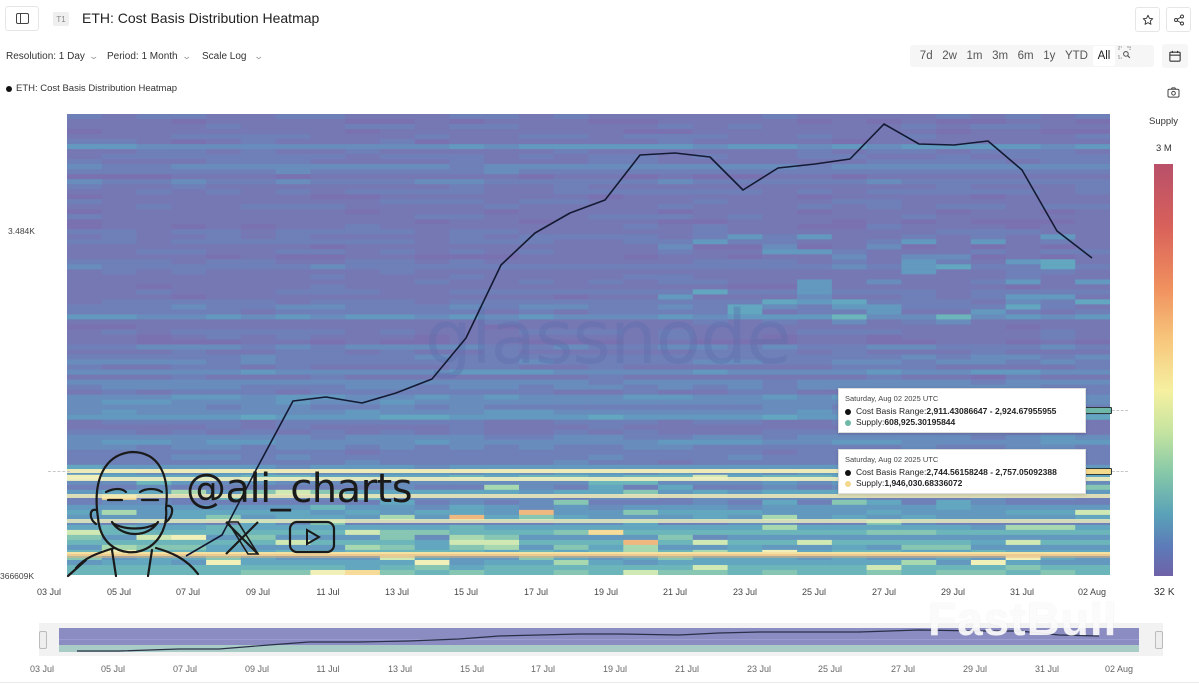 The height and width of the screenshot is (688, 1199). Describe the element at coordinates (185, 669) in the screenshot. I see `nav-tick-label: 07 Jul` at that location.